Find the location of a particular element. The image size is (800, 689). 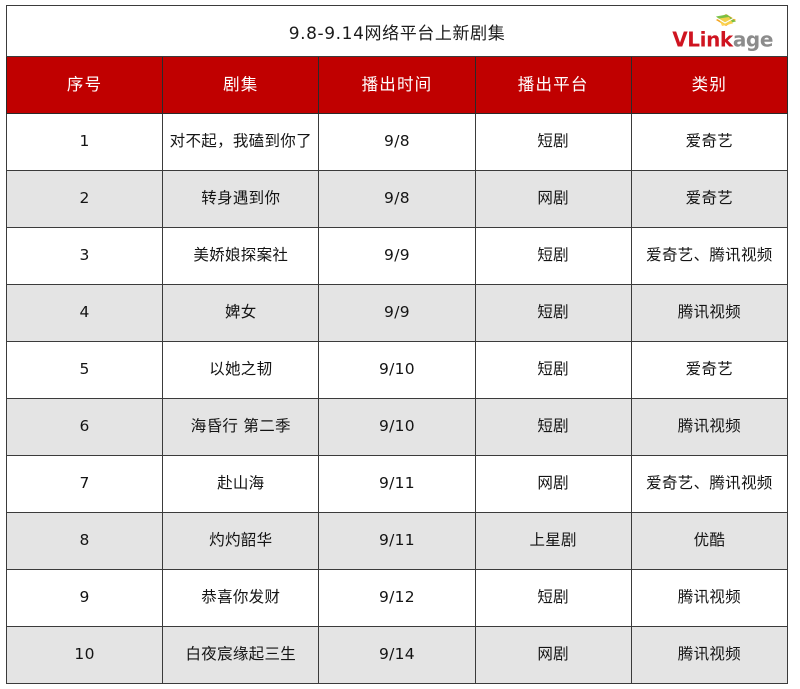

cell-title-text: 白夜宸缘起三生 is located at coordinates (241, 654).